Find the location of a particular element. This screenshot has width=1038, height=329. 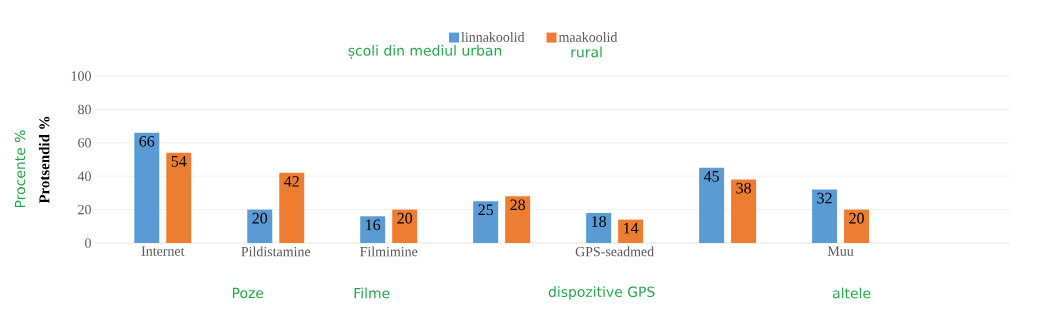

data-label: 66 is located at coordinates (147, 141).